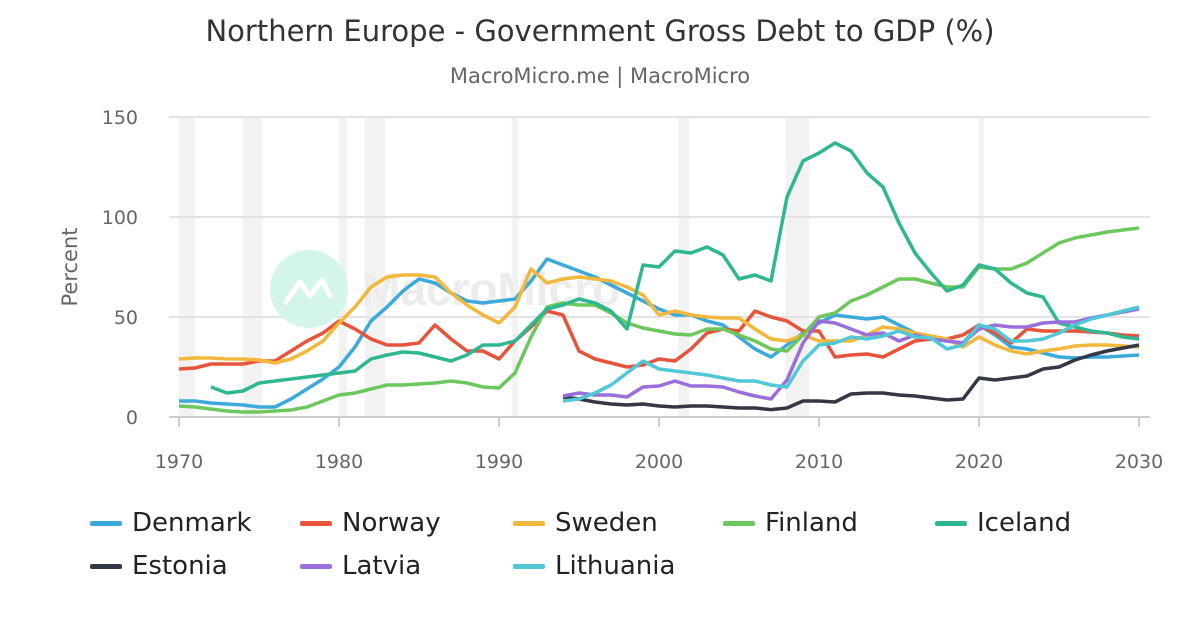  I want to click on legend-label: Sweden, so click(606, 523).